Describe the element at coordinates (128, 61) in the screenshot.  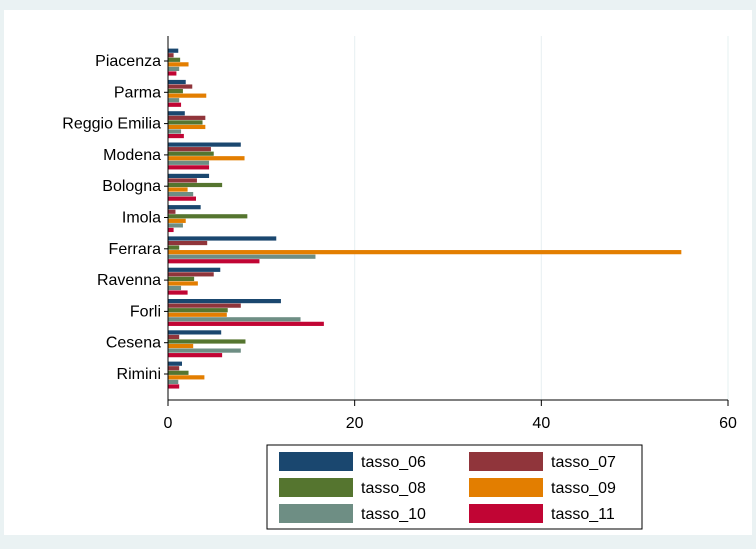
I see `y-tick-label: Piacenza` at that location.